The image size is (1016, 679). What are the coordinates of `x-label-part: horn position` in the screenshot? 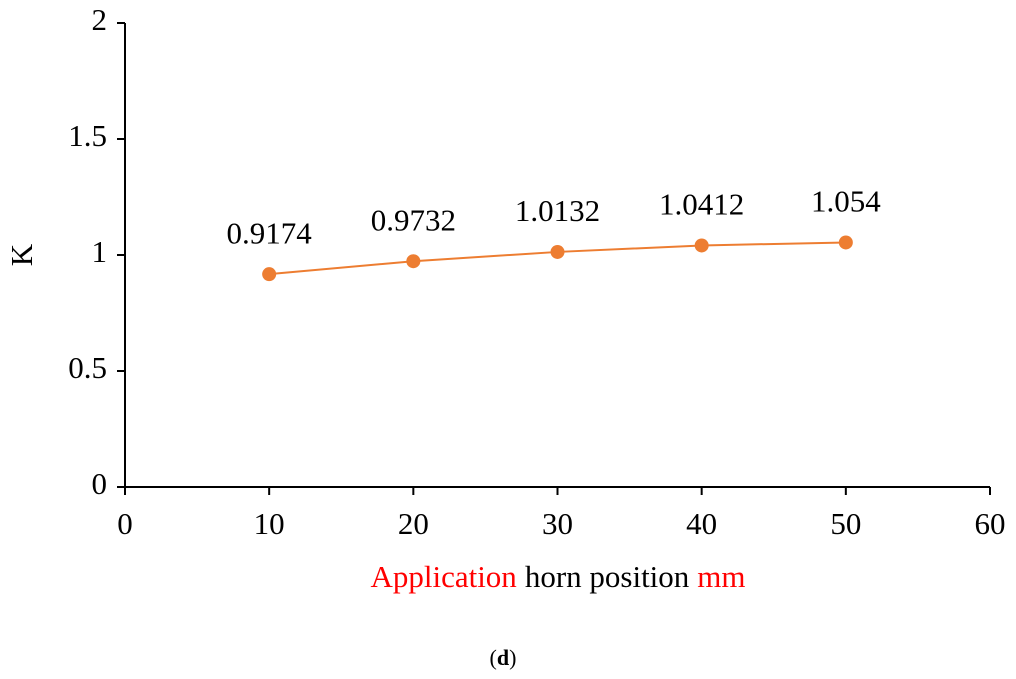 It's located at (607, 576).